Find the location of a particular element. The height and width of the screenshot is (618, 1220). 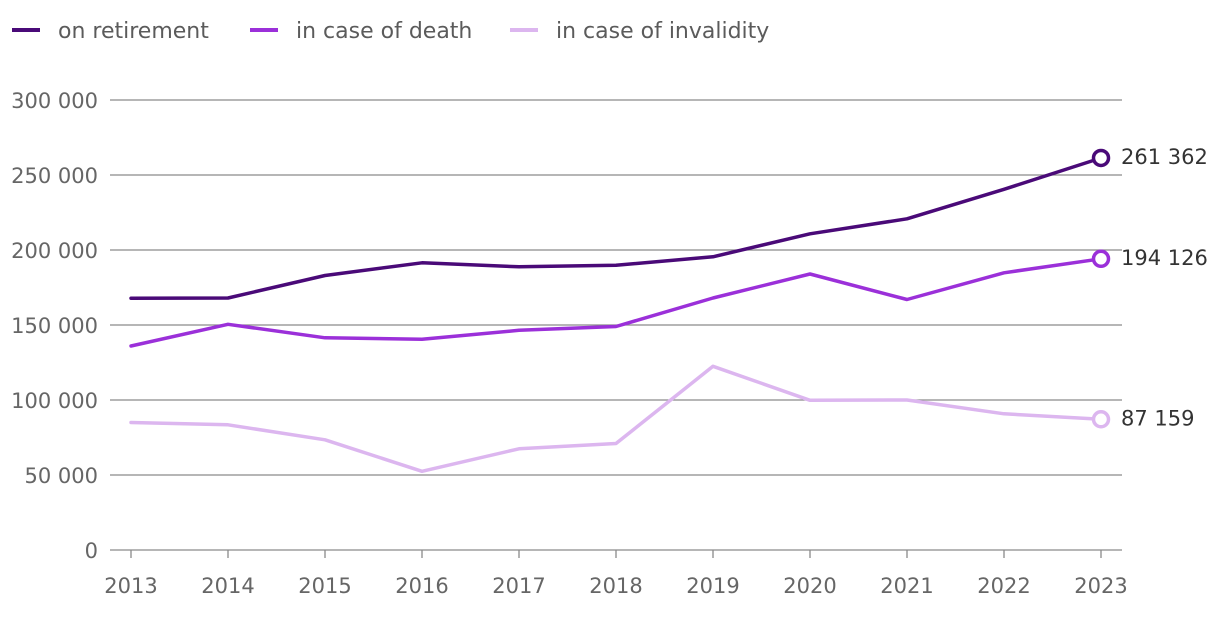

y-tick-label-5: 250 000 is located at coordinates (54, 176).